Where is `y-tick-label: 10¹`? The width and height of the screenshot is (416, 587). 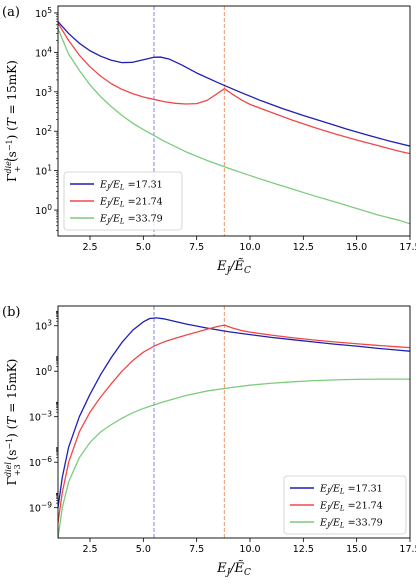 y-tick-label: 10¹ is located at coordinates (43, 171).